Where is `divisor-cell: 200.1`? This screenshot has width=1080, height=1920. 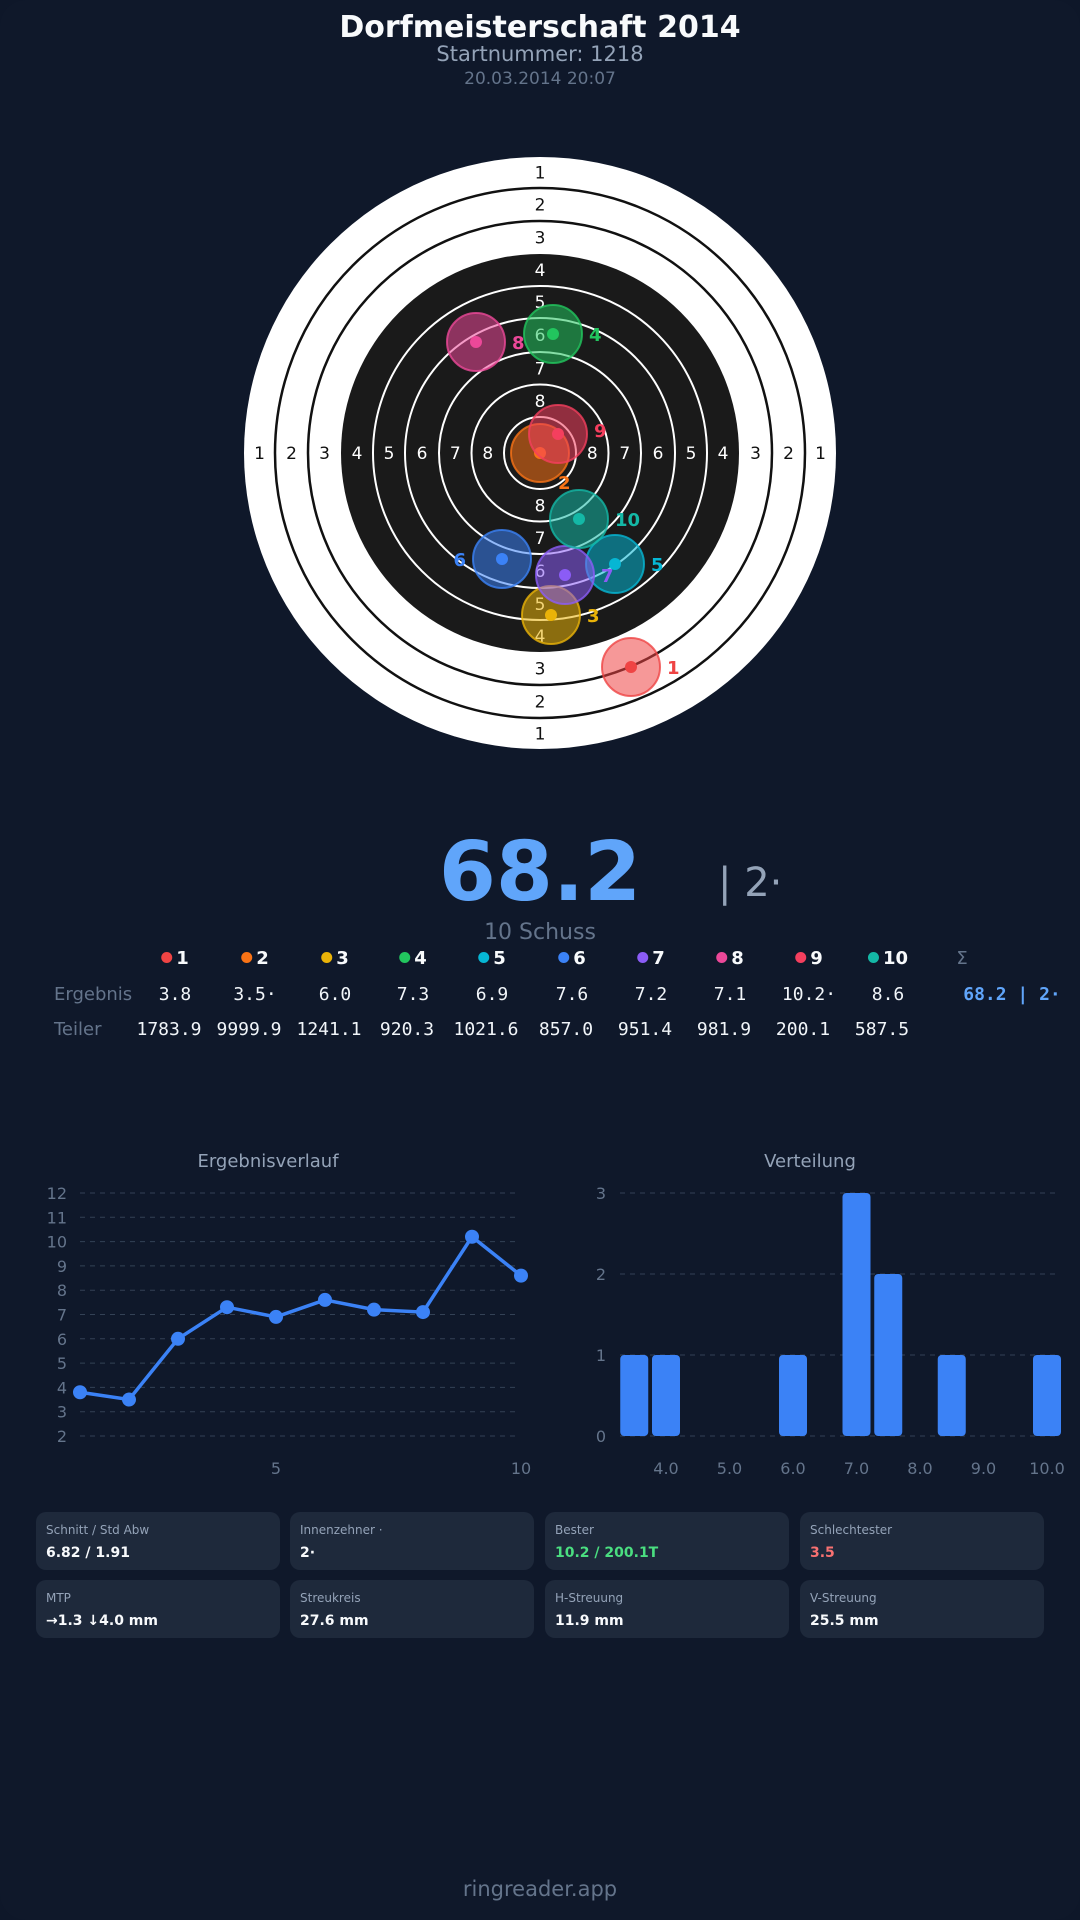 divisor-cell: 200.1 is located at coordinates (803, 1029).